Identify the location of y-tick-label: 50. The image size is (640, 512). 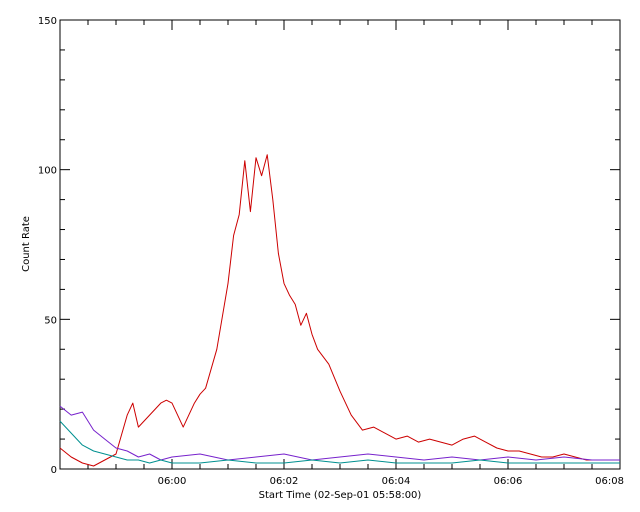
(50, 320).